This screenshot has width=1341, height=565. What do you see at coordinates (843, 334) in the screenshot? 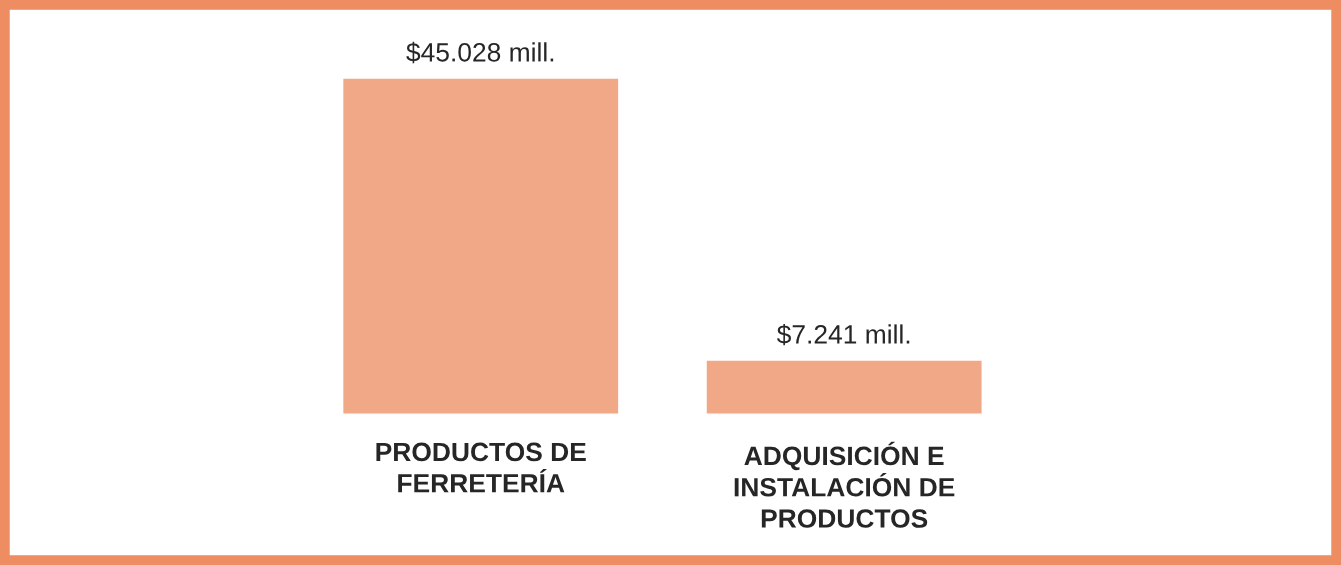
I see `data-label: $7.241 mill.` at bounding box center [843, 334].